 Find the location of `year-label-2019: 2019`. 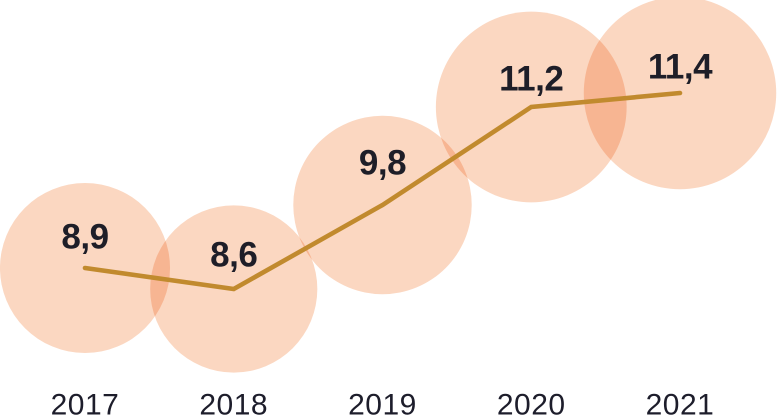

year-label-2019: 2019 is located at coordinates (382, 404).